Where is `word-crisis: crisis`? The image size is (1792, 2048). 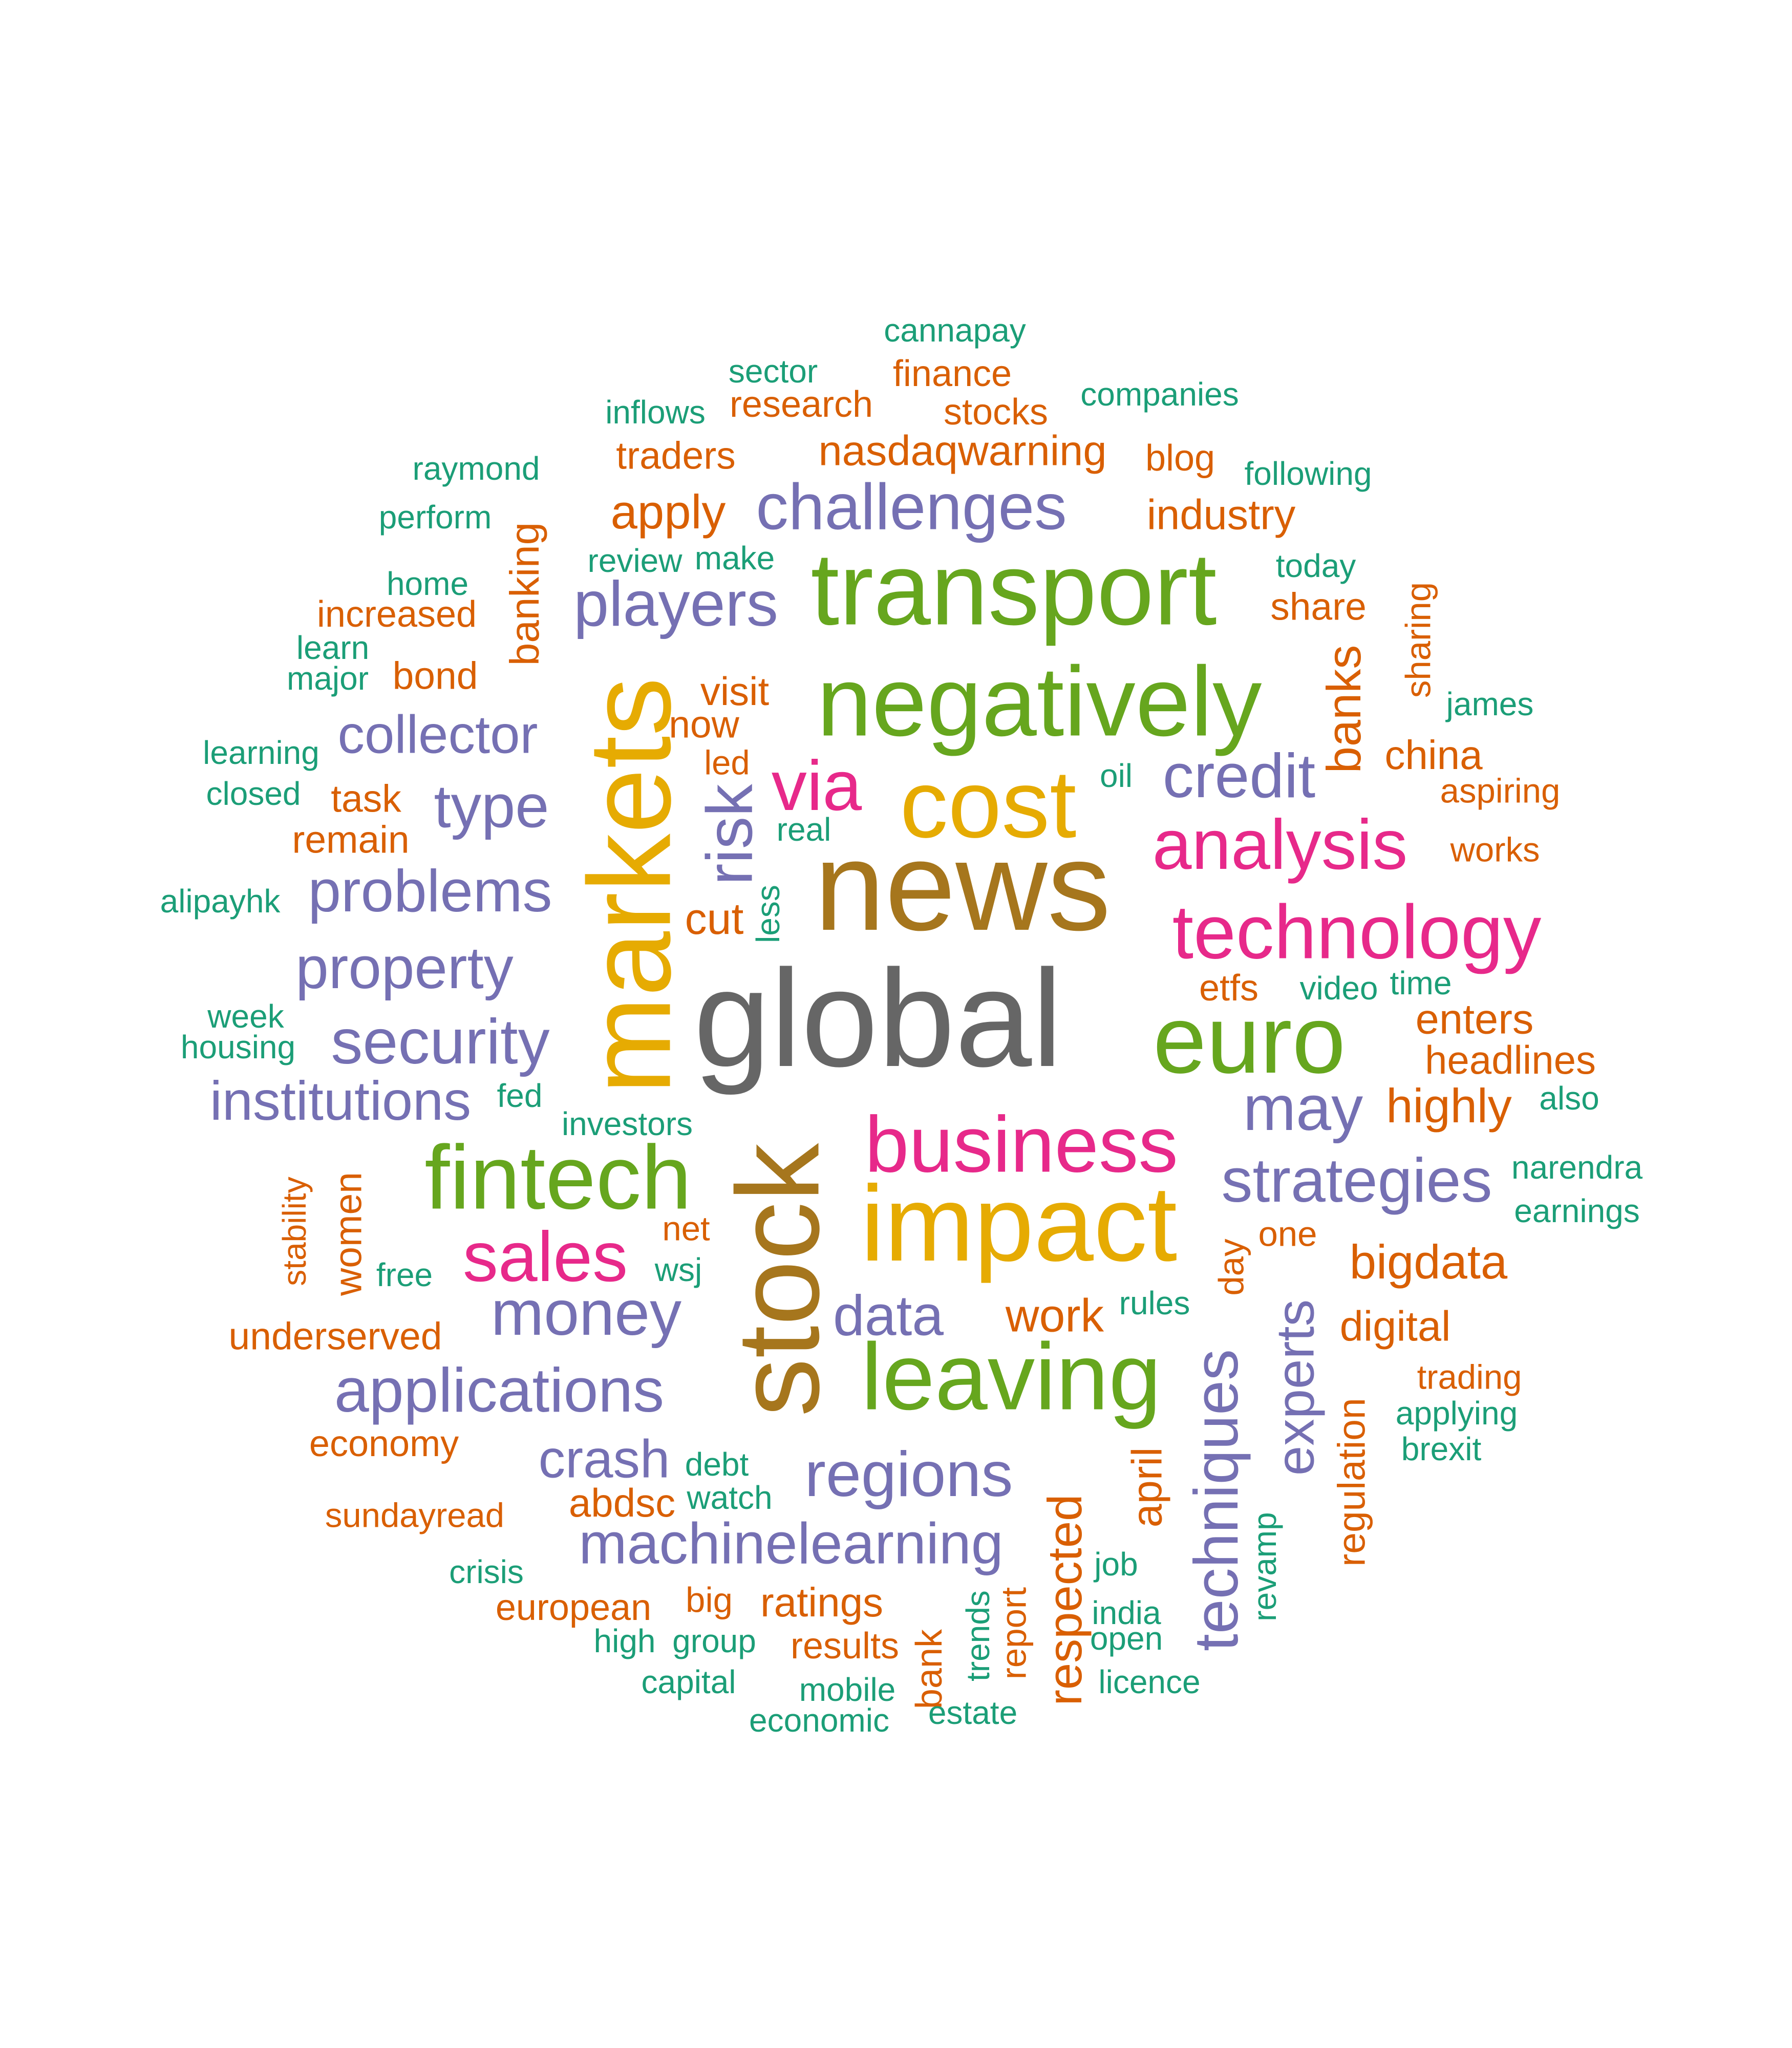
word-crisis: crisis is located at coordinates (486, 1571).